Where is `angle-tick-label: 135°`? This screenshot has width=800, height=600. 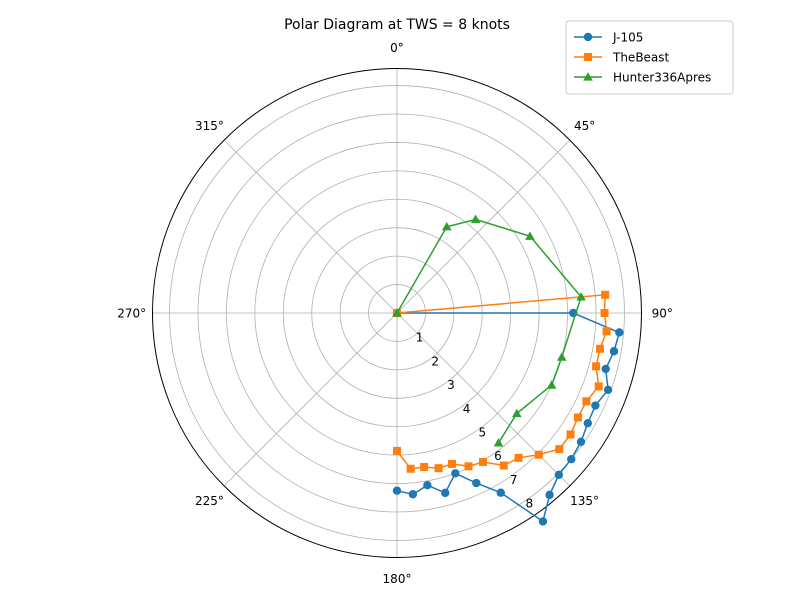
angle-tick-label: 135° is located at coordinates (584, 501).